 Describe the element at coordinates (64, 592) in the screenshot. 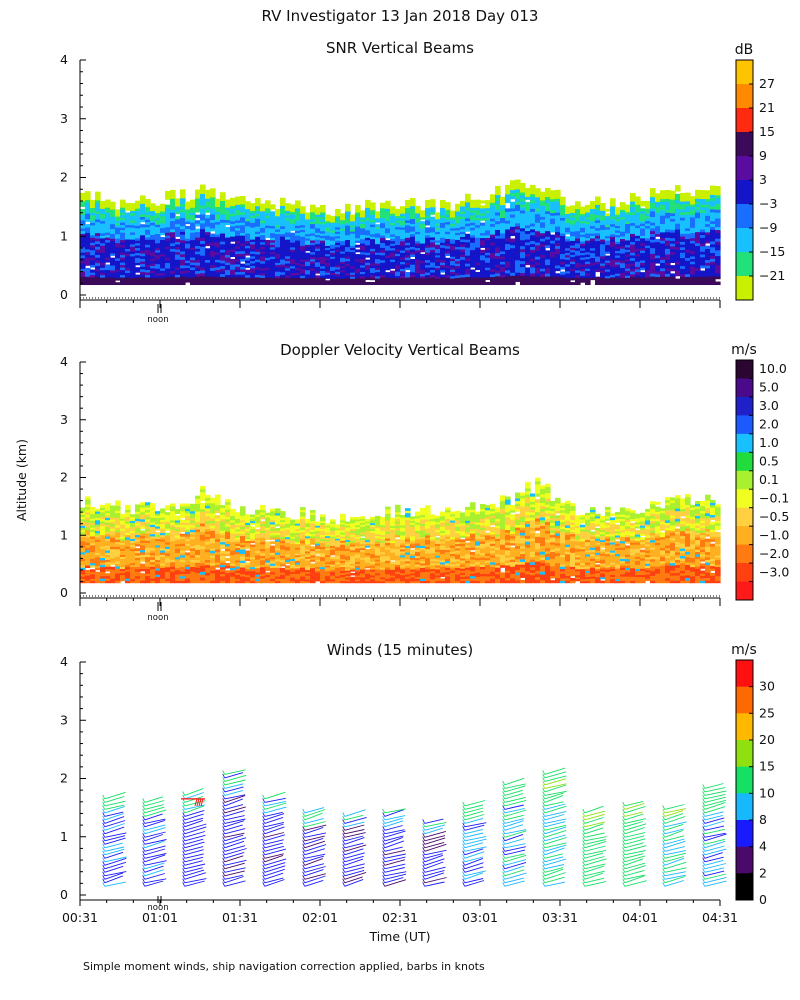

I see `y-tick-label: 0` at that location.